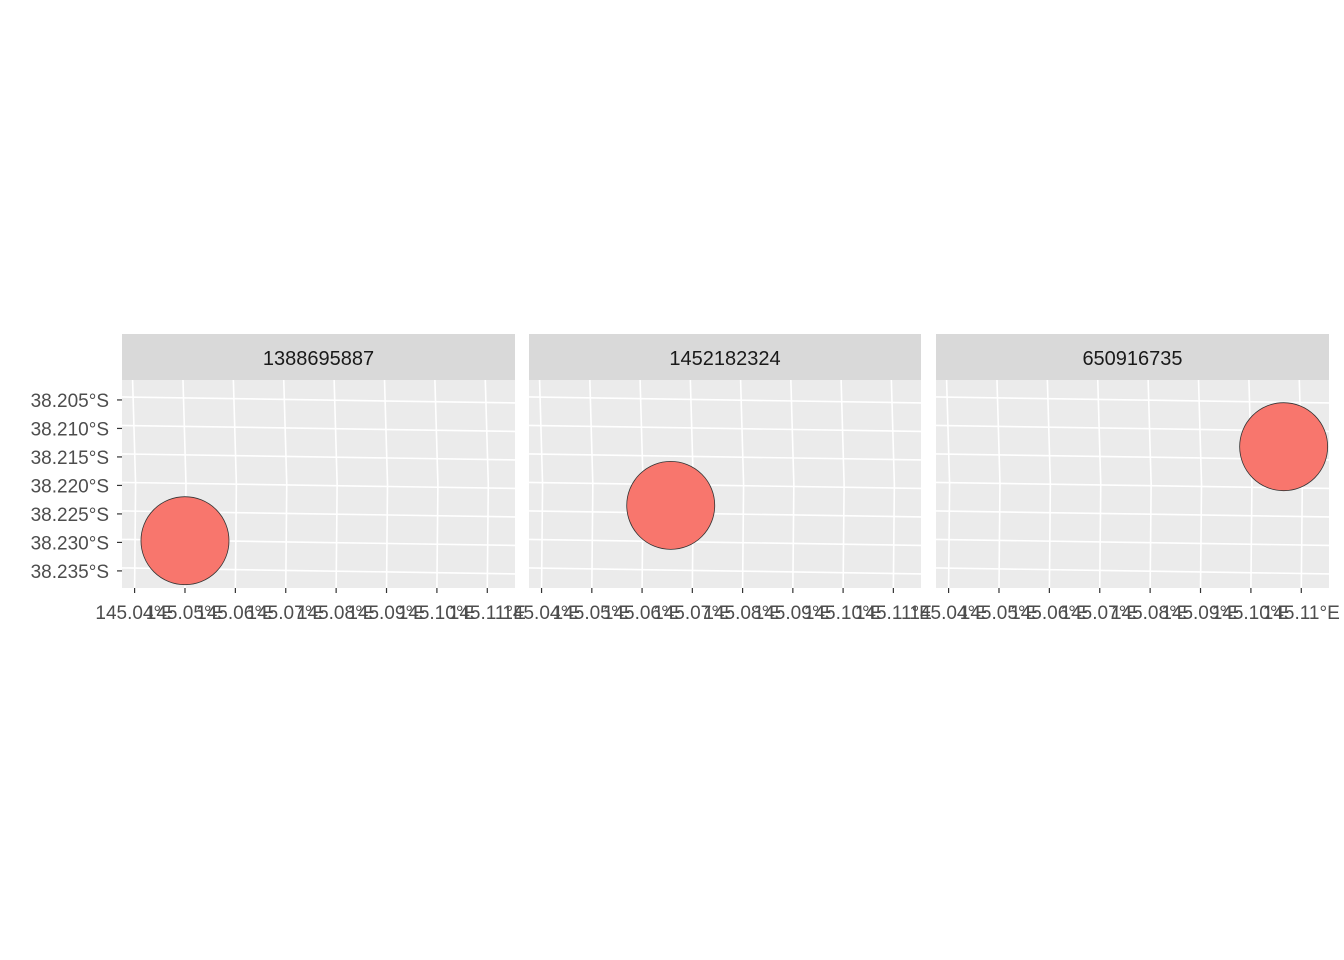 This screenshot has width=1344, height=960. Describe the element at coordinates (235, 613) in the screenshot. I see `facet-1-x-tick-label-3: 145.06°E` at that location.